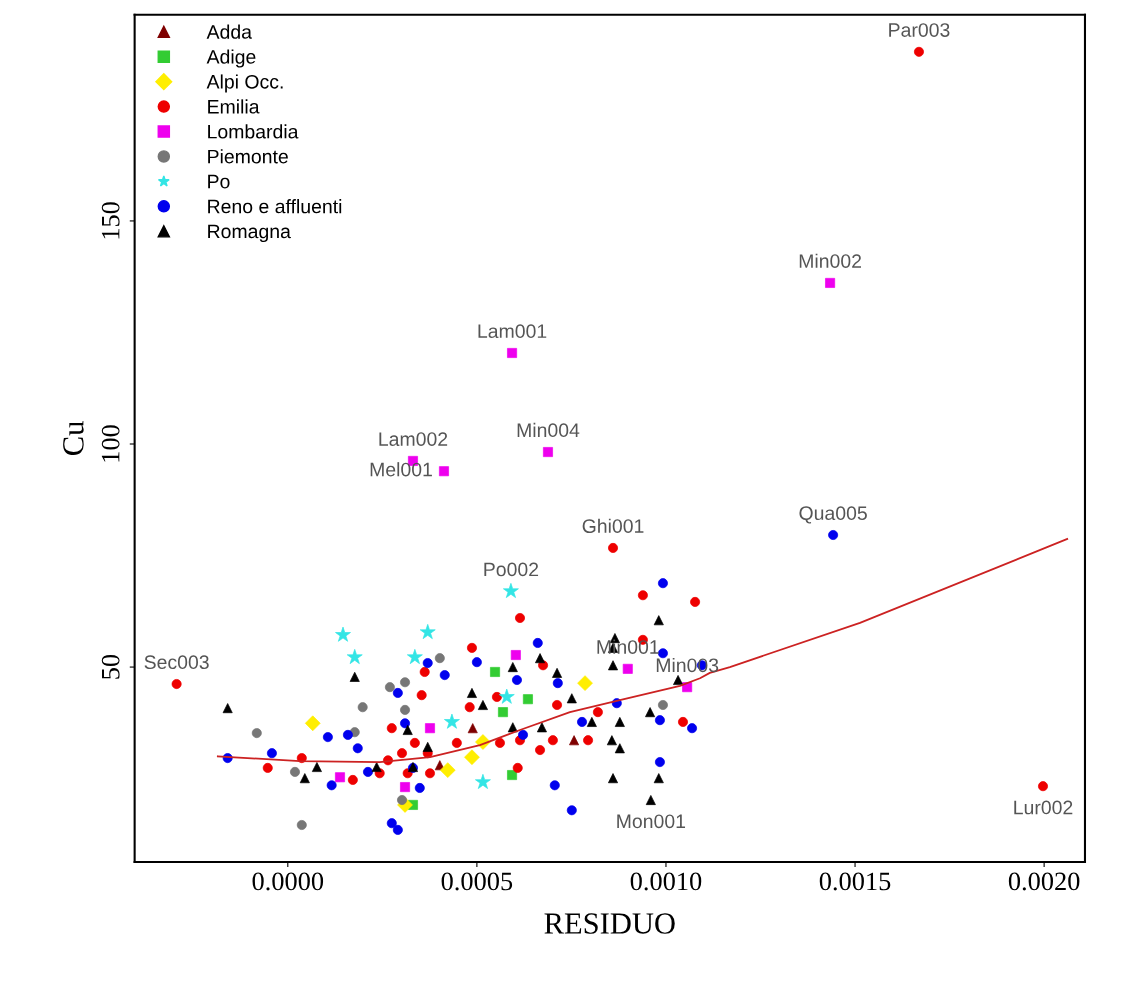 The width and height of the screenshot is (1122, 988). I want to click on legend-label: Adige, so click(231, 58).